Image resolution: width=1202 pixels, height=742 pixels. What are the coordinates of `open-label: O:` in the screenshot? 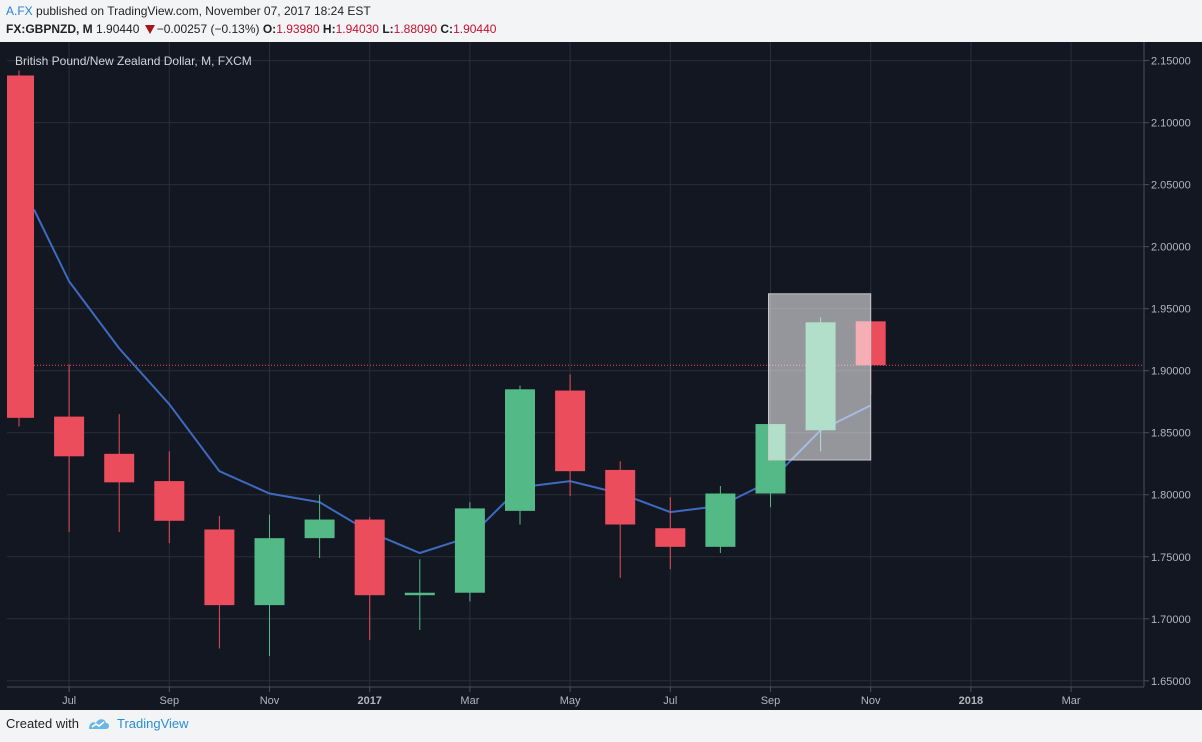 It's located at (269, 29).